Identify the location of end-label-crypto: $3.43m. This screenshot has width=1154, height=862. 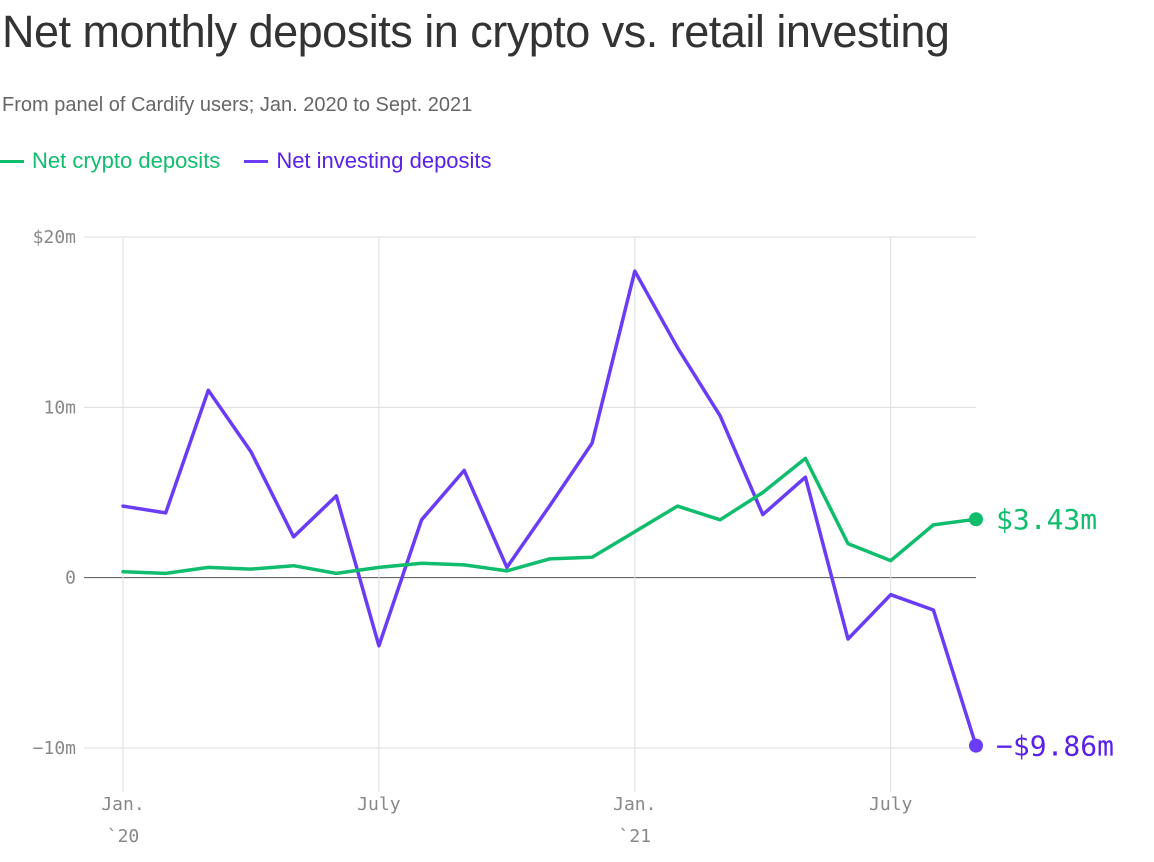
(1046, 519).